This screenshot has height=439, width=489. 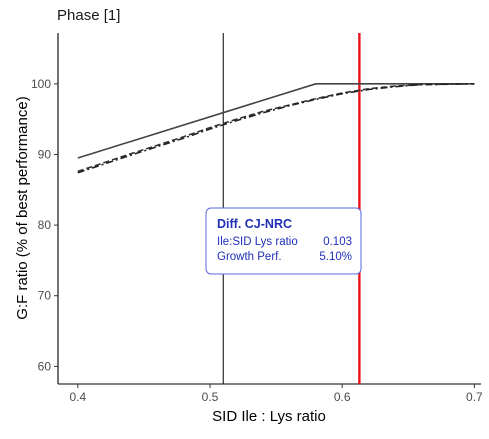 I want to click on annotation-box, so click(x=283, y=241).